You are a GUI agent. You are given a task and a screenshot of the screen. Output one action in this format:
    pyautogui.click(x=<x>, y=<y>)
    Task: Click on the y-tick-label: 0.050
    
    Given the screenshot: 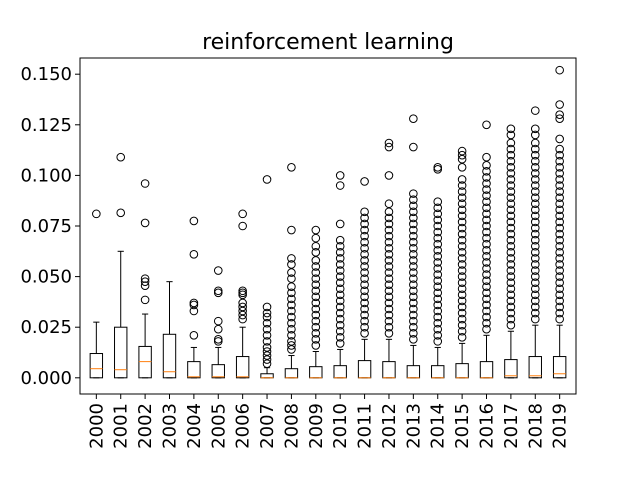 What is the action you would take?
    pyautogui.click(x=46, y=277)
    